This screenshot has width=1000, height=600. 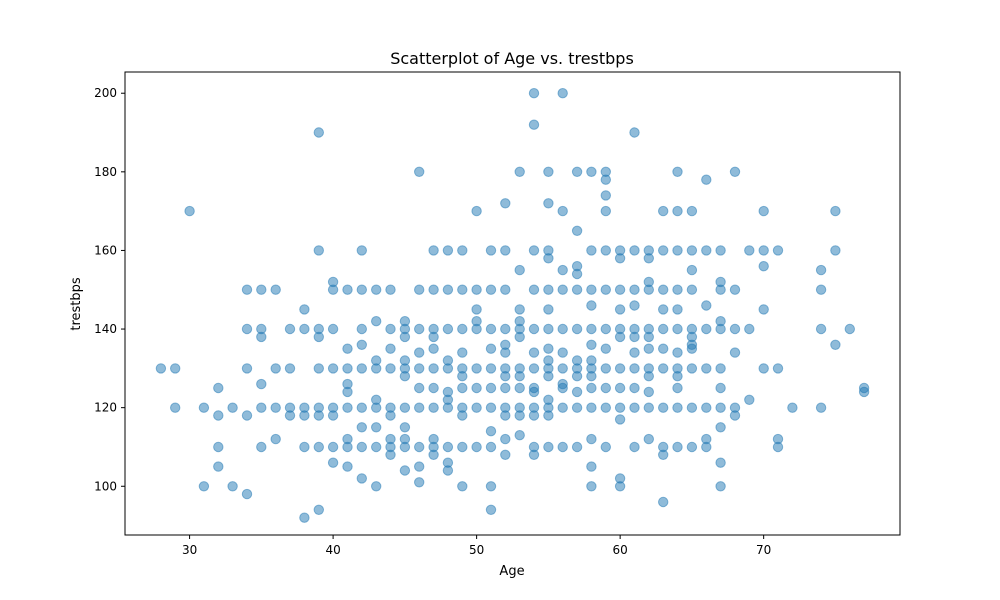 I want to click on x-tick-label: 40, so click(x=332, y=550).